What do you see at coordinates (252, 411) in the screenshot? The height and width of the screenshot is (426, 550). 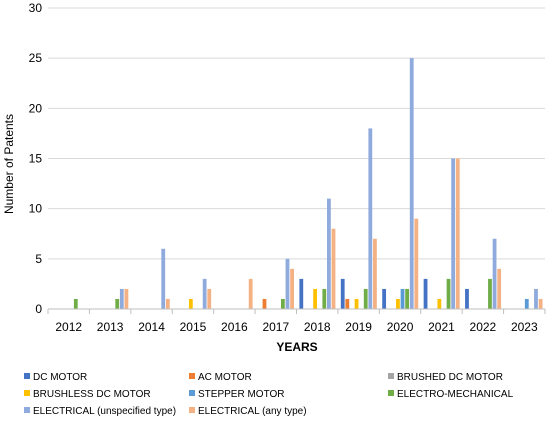 I see `legend-label: ELECTRICAL (any type)` at bounding box center [252, 411].